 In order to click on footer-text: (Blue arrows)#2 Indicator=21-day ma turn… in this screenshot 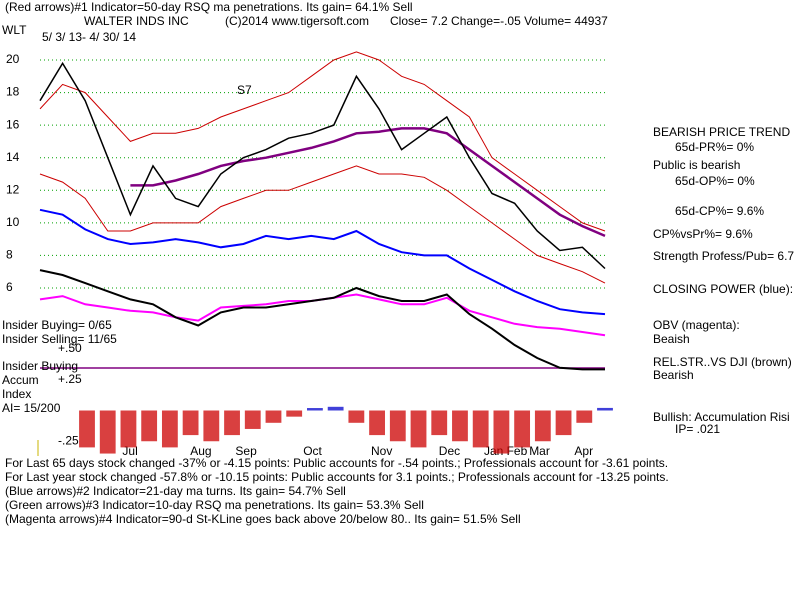, I will do `click(175, 491)`.